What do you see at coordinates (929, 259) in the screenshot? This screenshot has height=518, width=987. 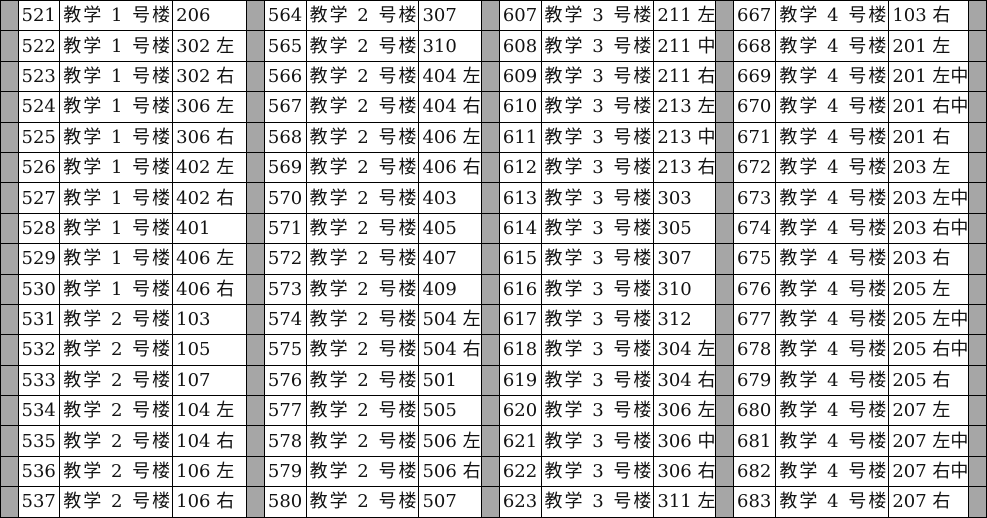 I see `room-cell: 203 右` at bounding box center [929, 259].